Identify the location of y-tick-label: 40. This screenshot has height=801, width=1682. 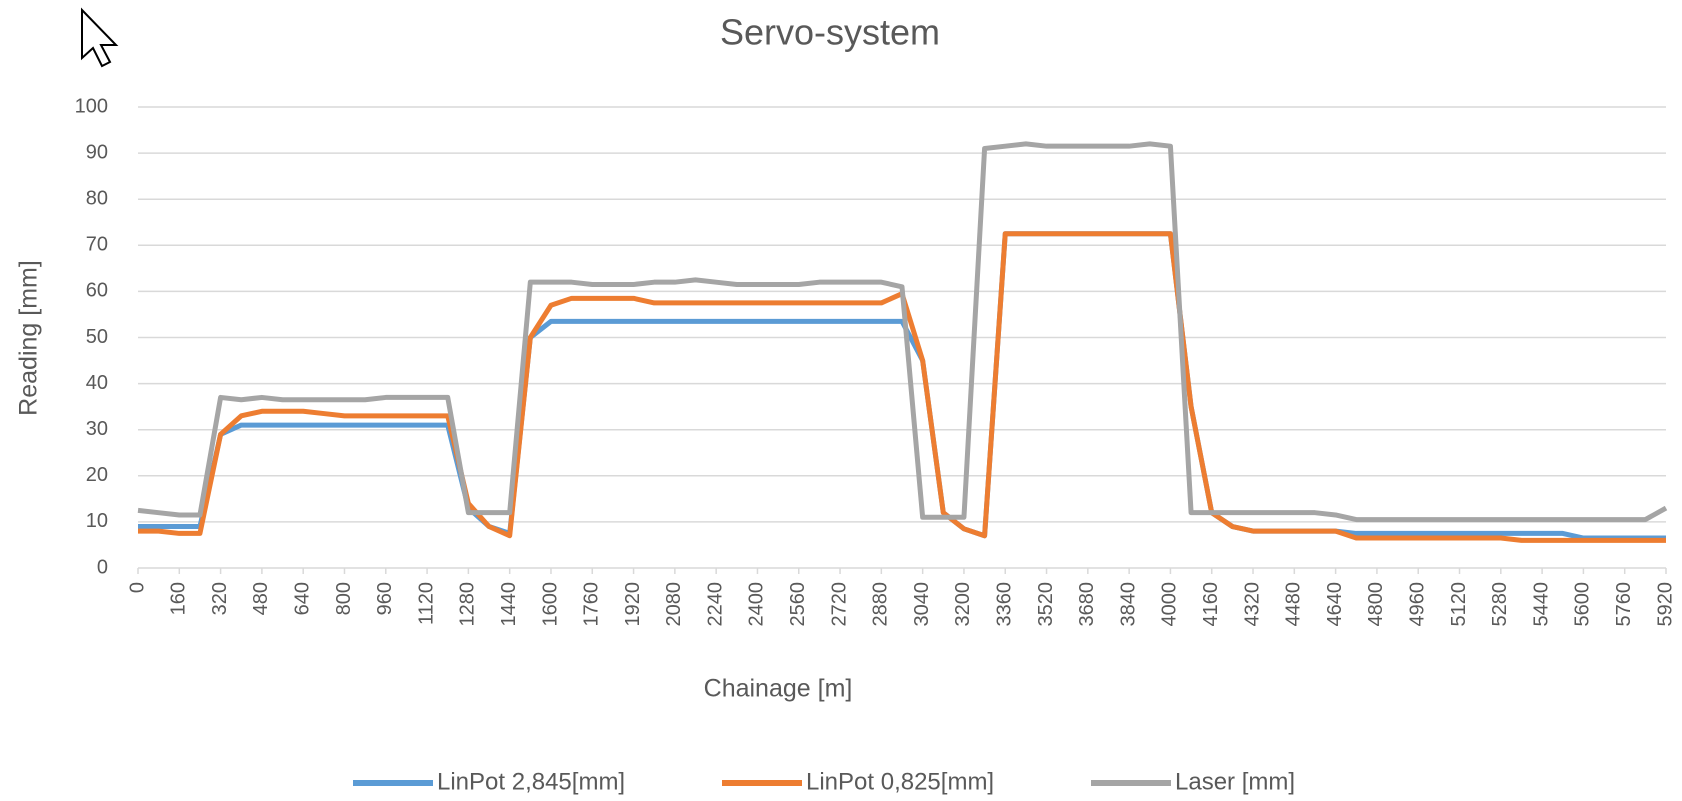
(97, 383).